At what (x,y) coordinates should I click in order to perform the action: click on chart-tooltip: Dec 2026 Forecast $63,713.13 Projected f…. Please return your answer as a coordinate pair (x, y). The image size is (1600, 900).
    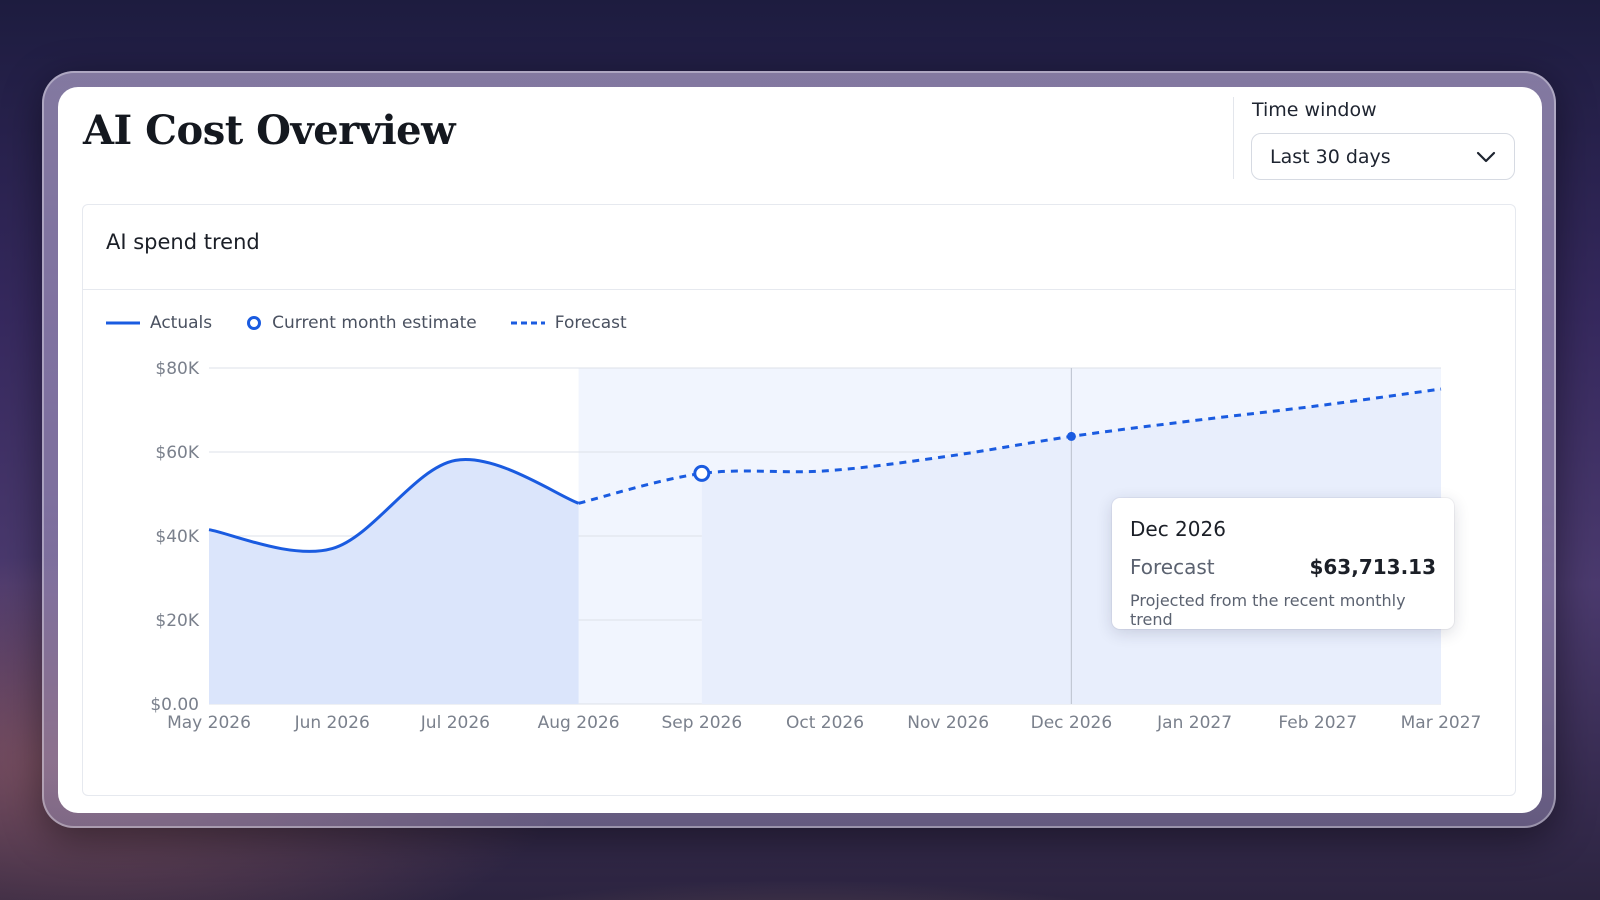
    Looking at the image, I should click on (1283, 563).